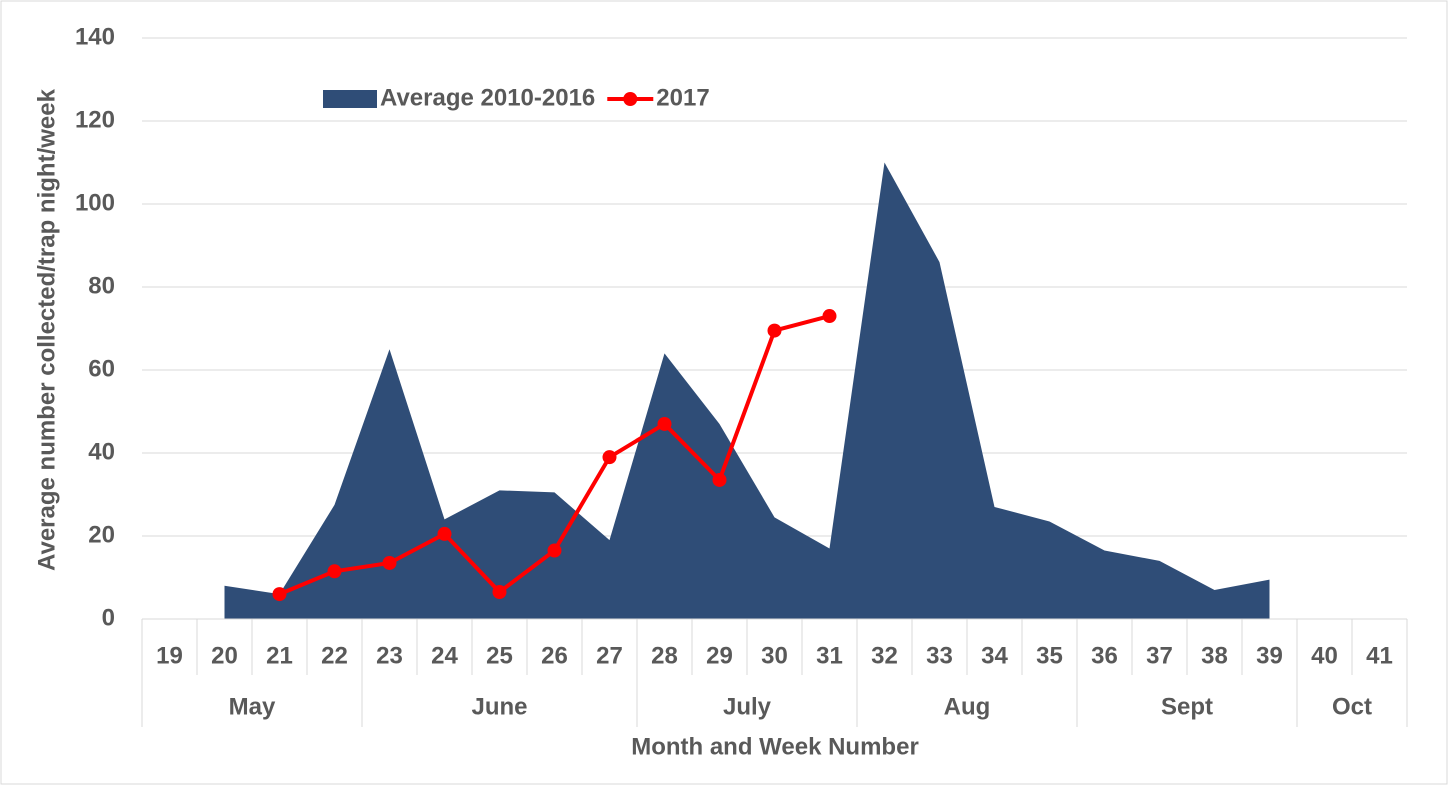  I want to click on y-tick-label: 0, so click(108, 617).